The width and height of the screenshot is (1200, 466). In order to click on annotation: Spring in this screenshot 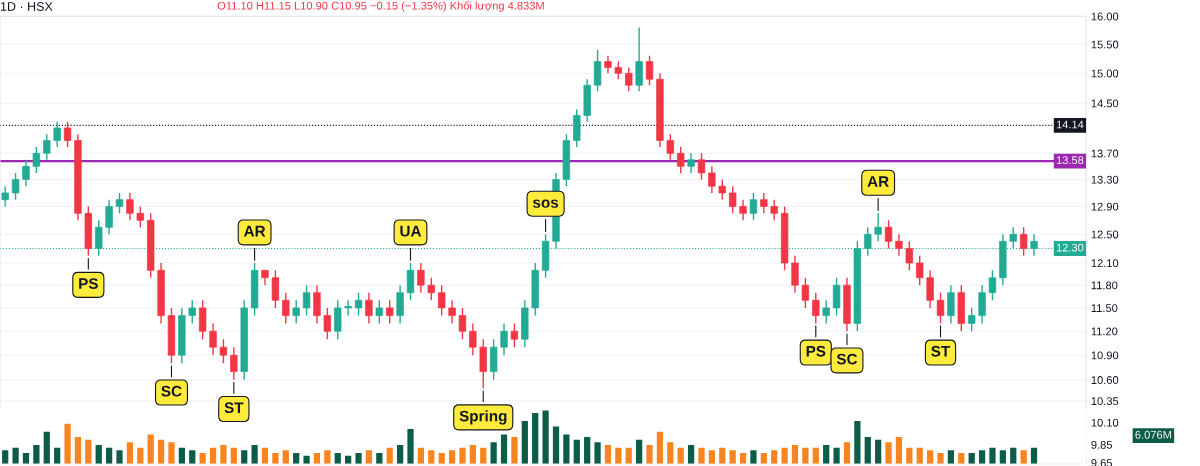, I will do `click(483, 417)`.